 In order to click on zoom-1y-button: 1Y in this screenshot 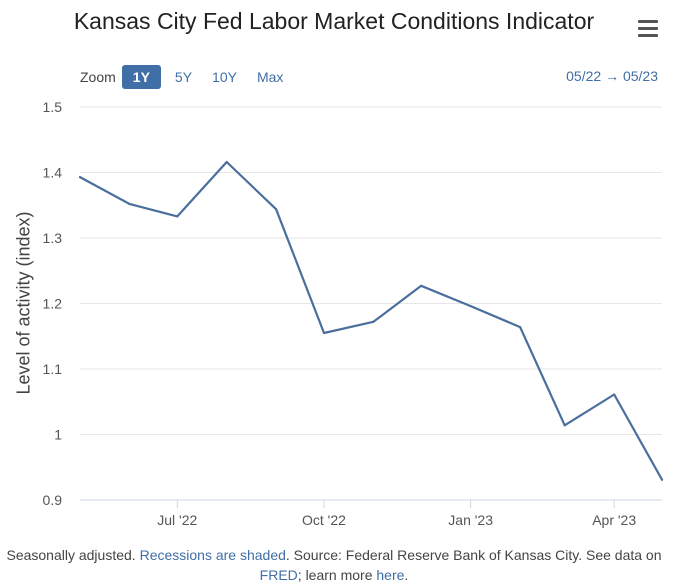, I will do `click(141, 77)`.